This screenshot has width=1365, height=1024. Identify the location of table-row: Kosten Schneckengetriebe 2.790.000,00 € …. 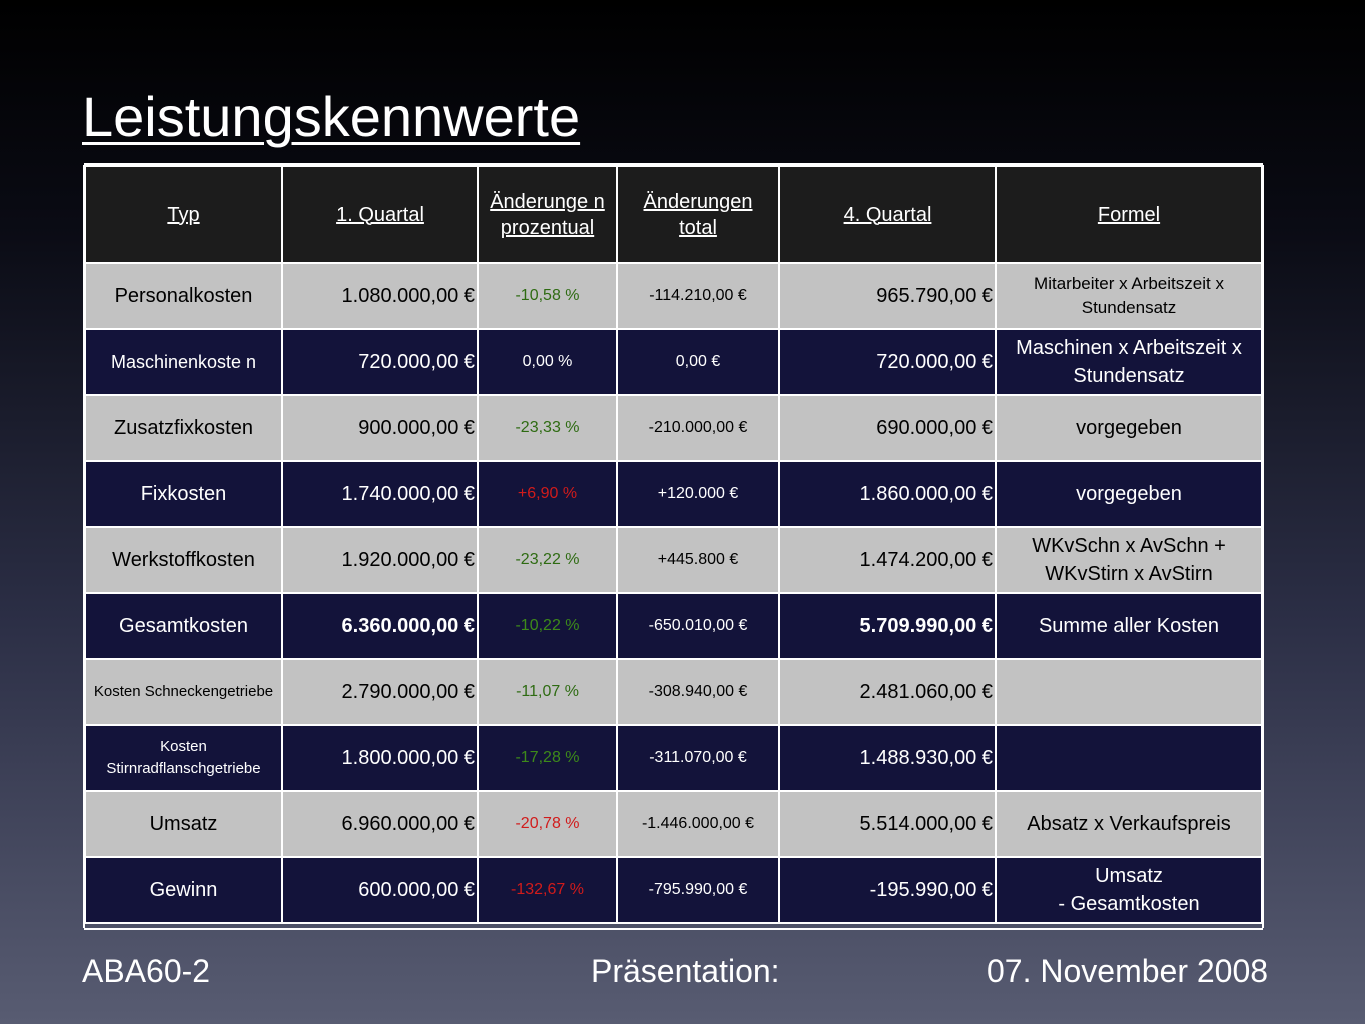
(673, 692).